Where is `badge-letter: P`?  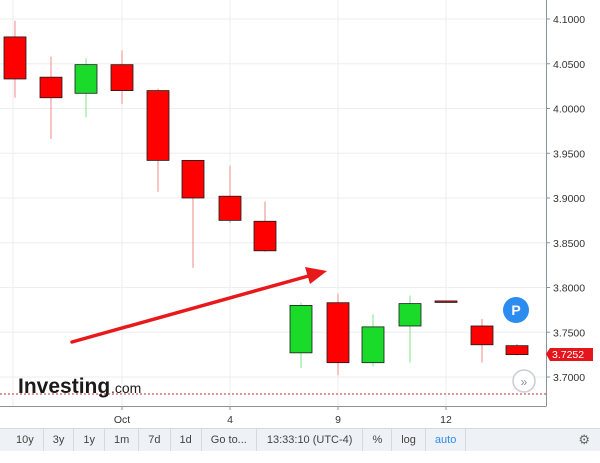
badge-letter: P is located at coordinates (515, 310).